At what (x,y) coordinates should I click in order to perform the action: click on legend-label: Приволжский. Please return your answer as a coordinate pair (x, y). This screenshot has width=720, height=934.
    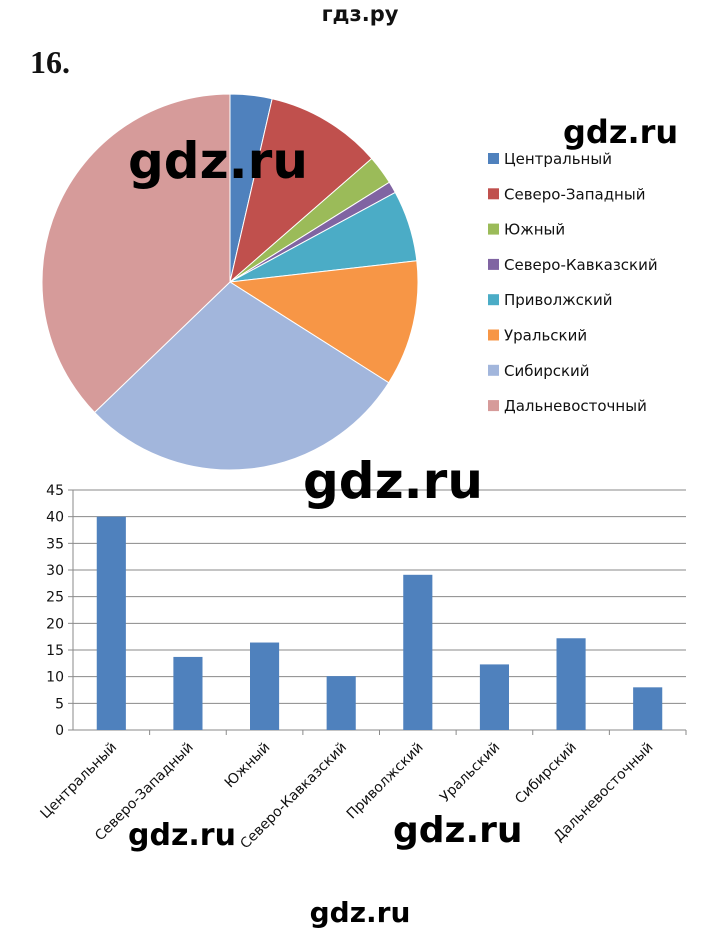
    Looking at the image, I should click on (558, 300).